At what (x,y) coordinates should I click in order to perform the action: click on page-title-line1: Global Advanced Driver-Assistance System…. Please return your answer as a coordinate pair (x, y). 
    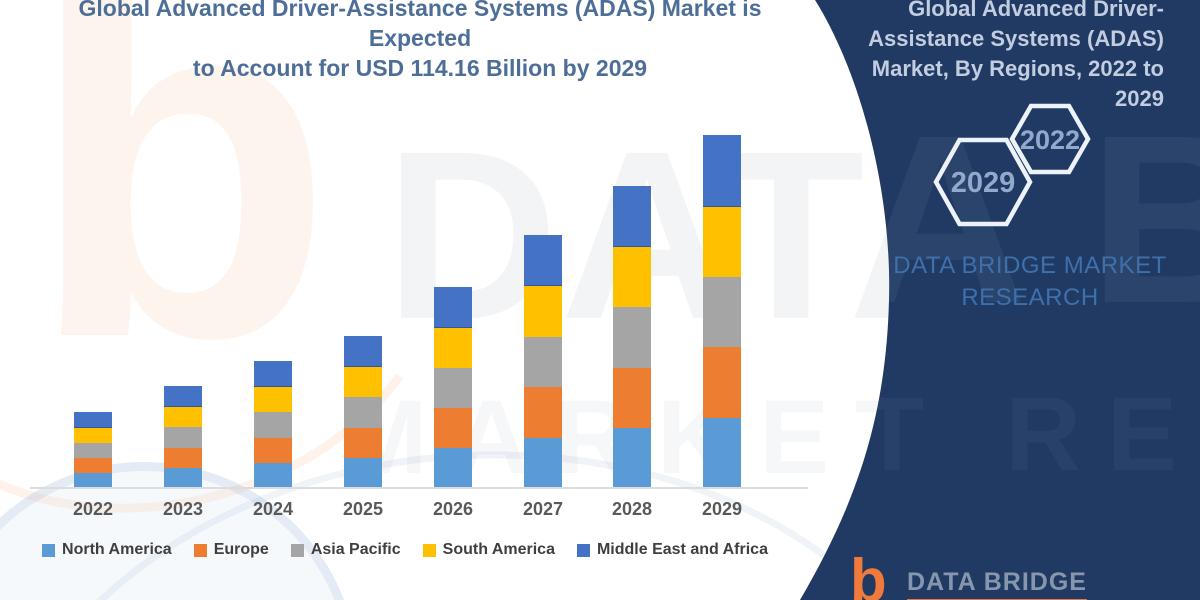
    Looking at the image, I should click on (420, 25).